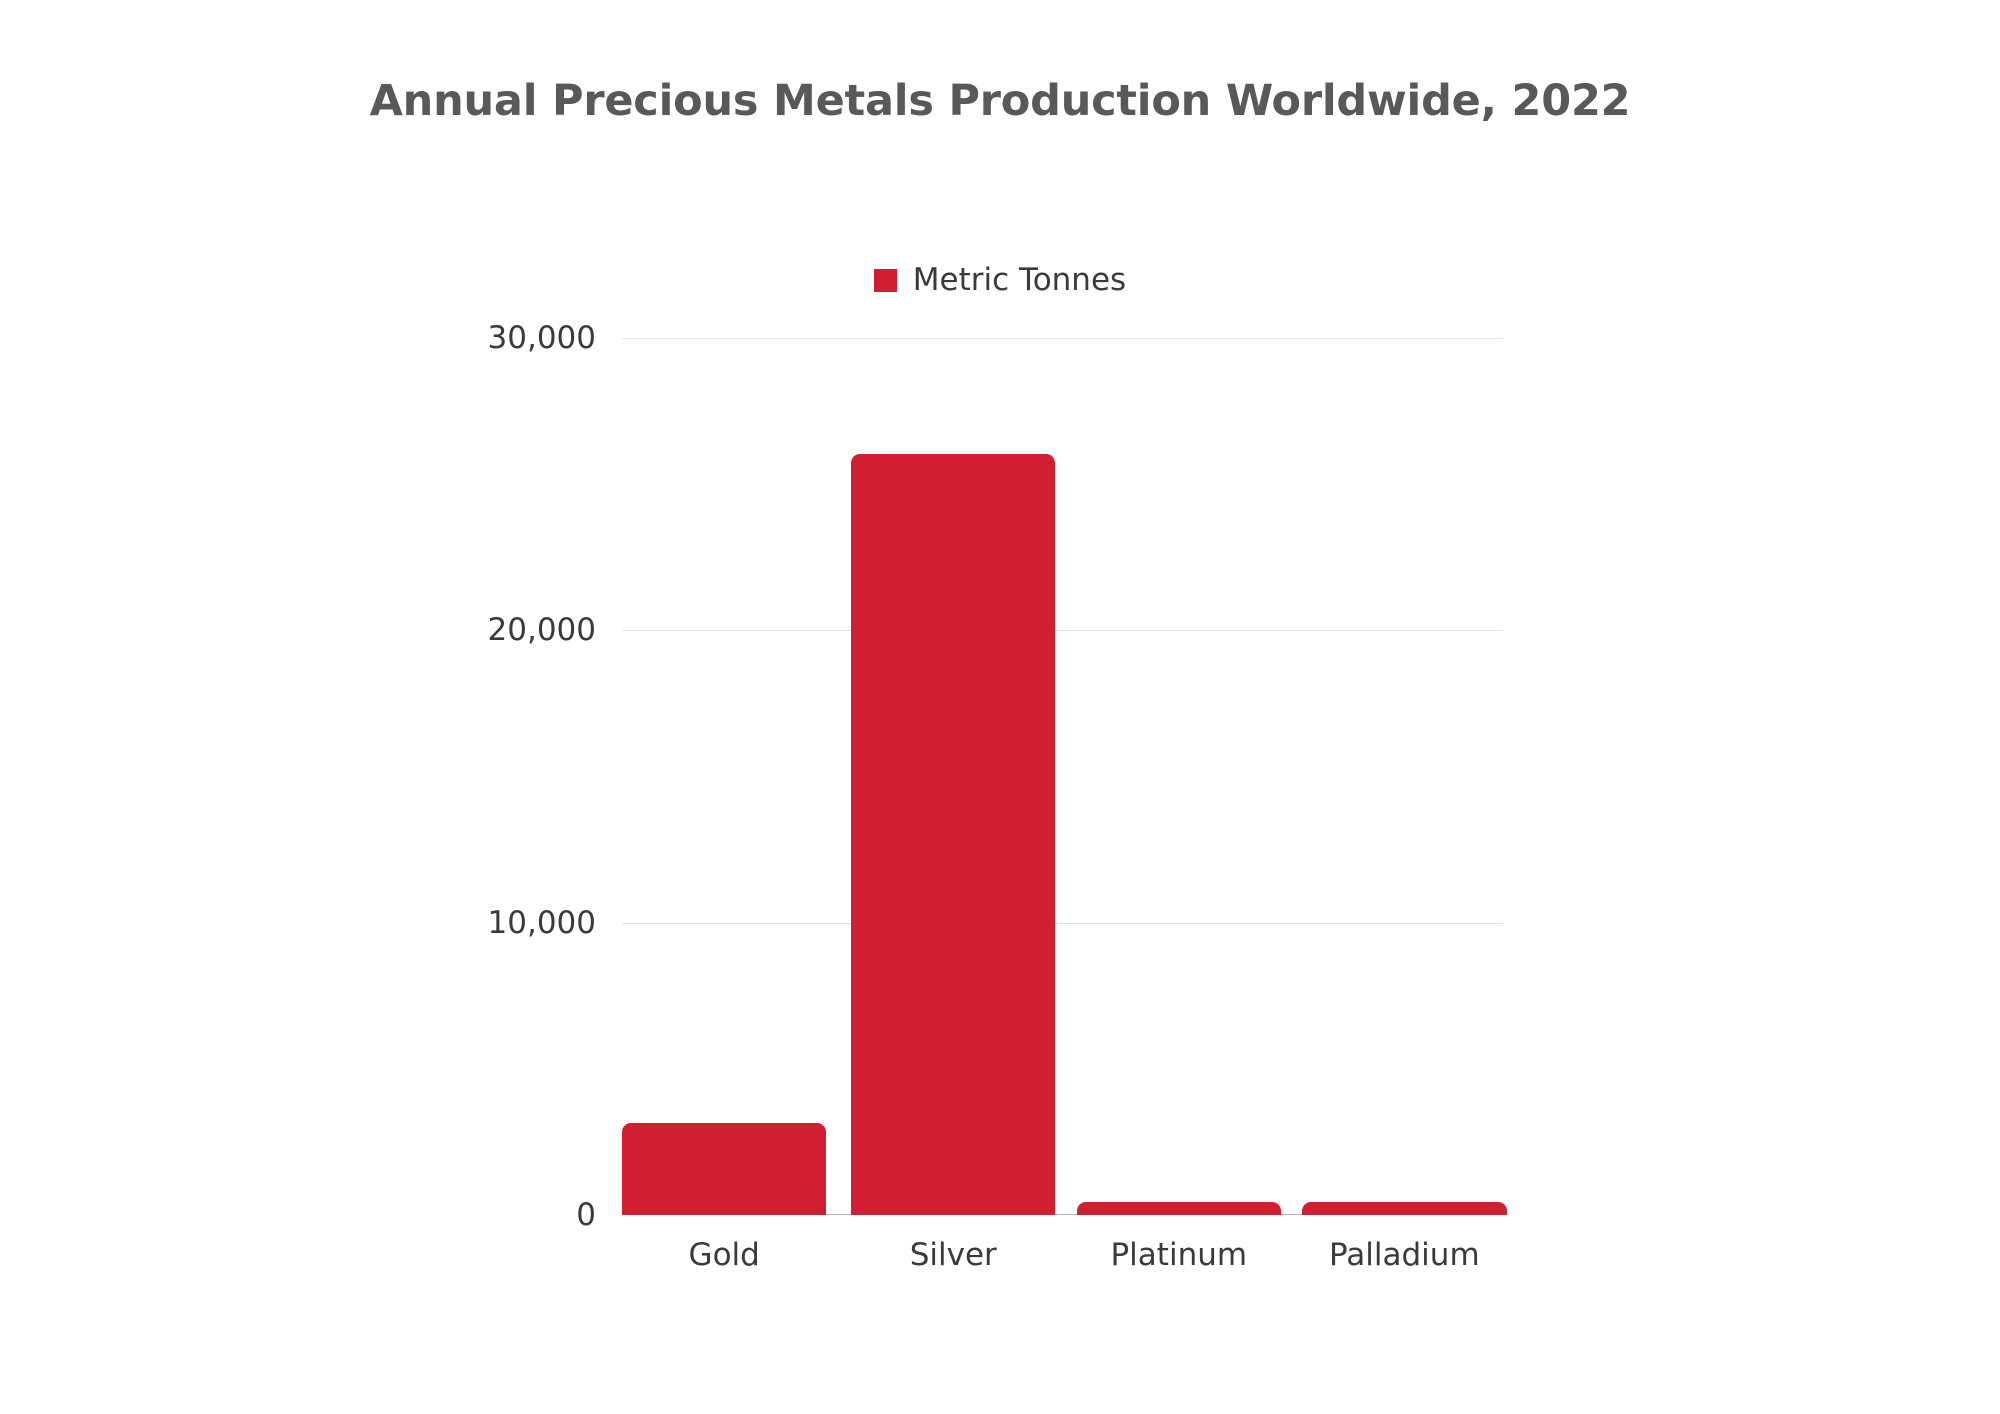 The image size is (2000, 1414). Describe the element at coordinates (541, 338) in the screenshot. I see `y-tick-label-30000: 30,000` at that location.